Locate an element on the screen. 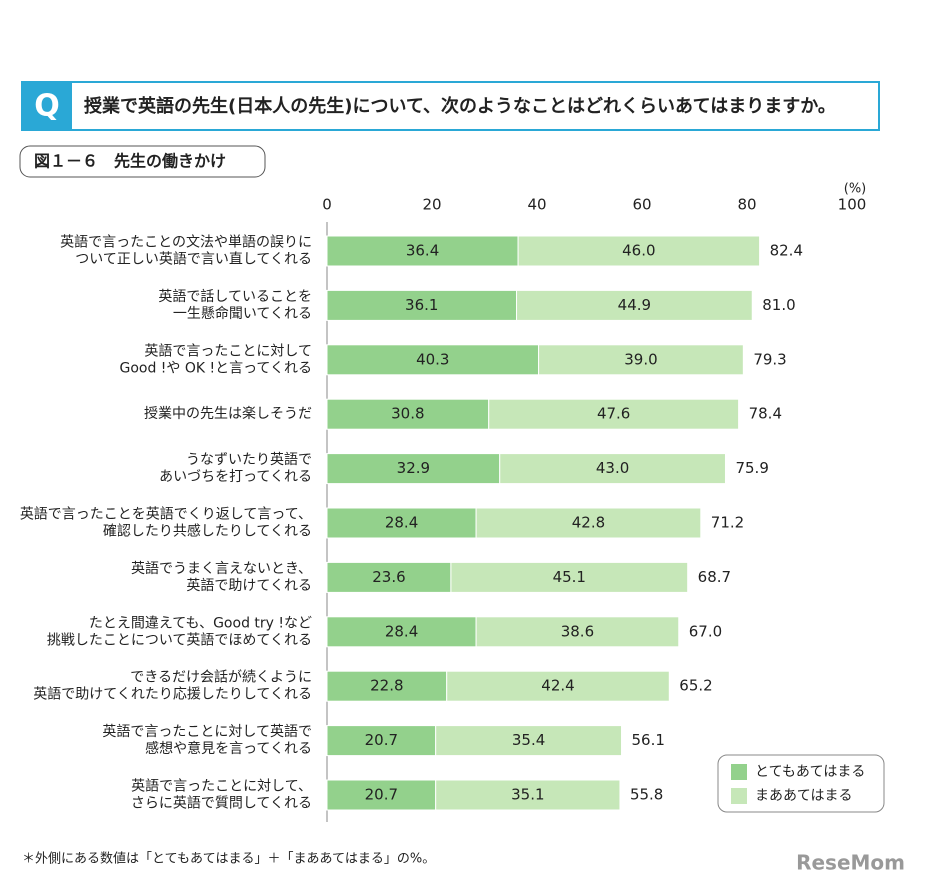 The width and height of the screenshot is (928, 894). value-label: 43.0 is located at coordinates (612, 468).